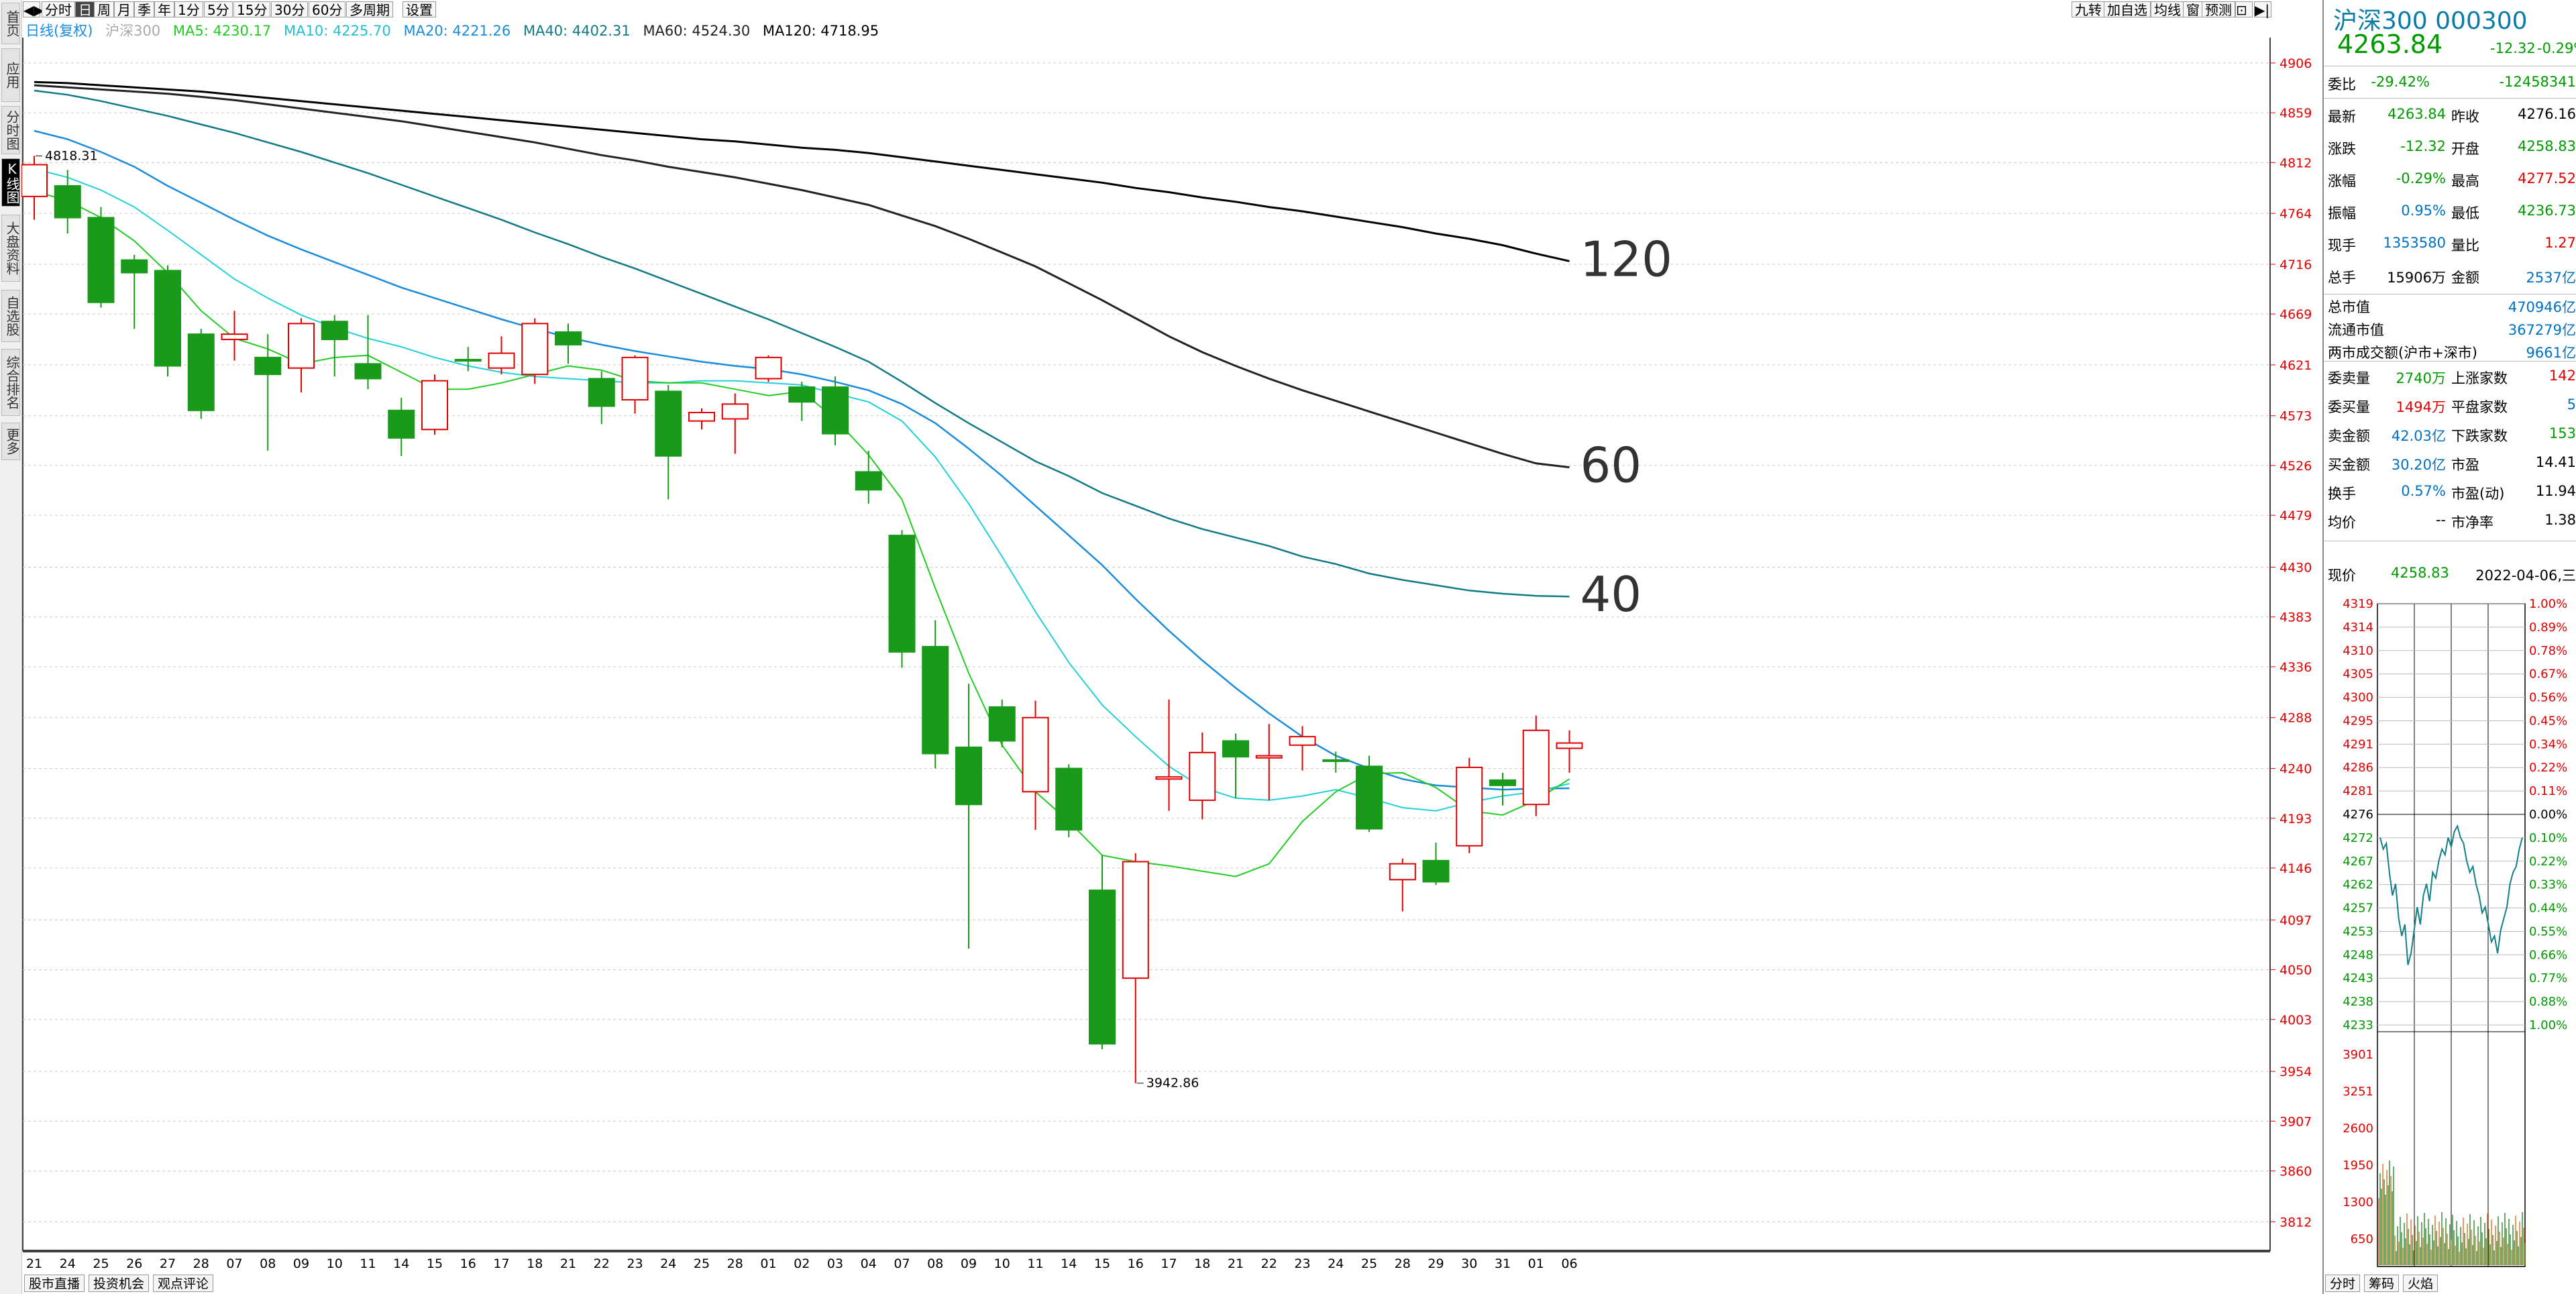  Describe the element at coordinates (85, 9) in the screenshot. I see `period-day: 日` at that location.